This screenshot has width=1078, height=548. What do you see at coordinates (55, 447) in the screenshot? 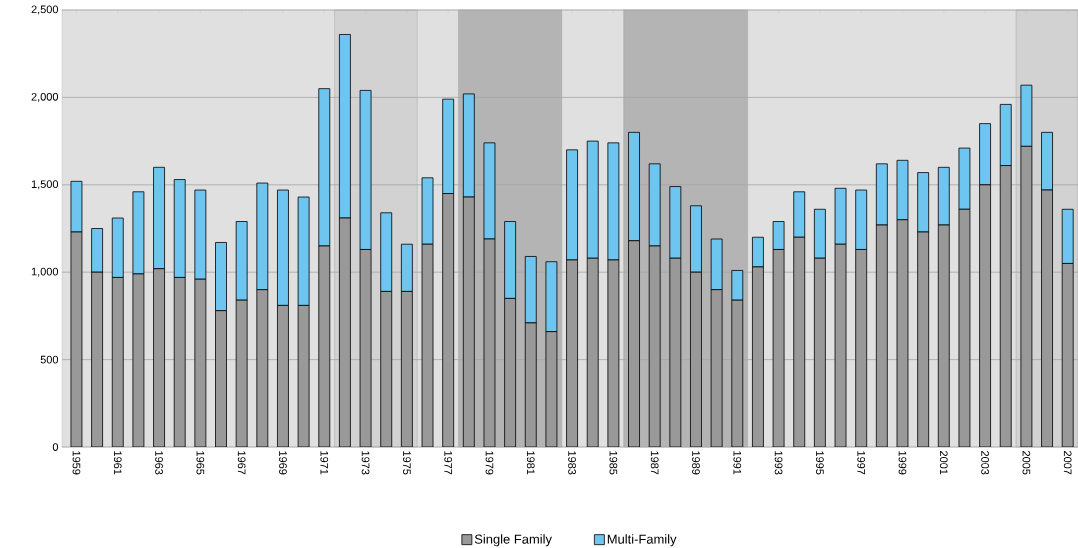
I see `y-tick-label: 0` at bounding box center [55, 447].